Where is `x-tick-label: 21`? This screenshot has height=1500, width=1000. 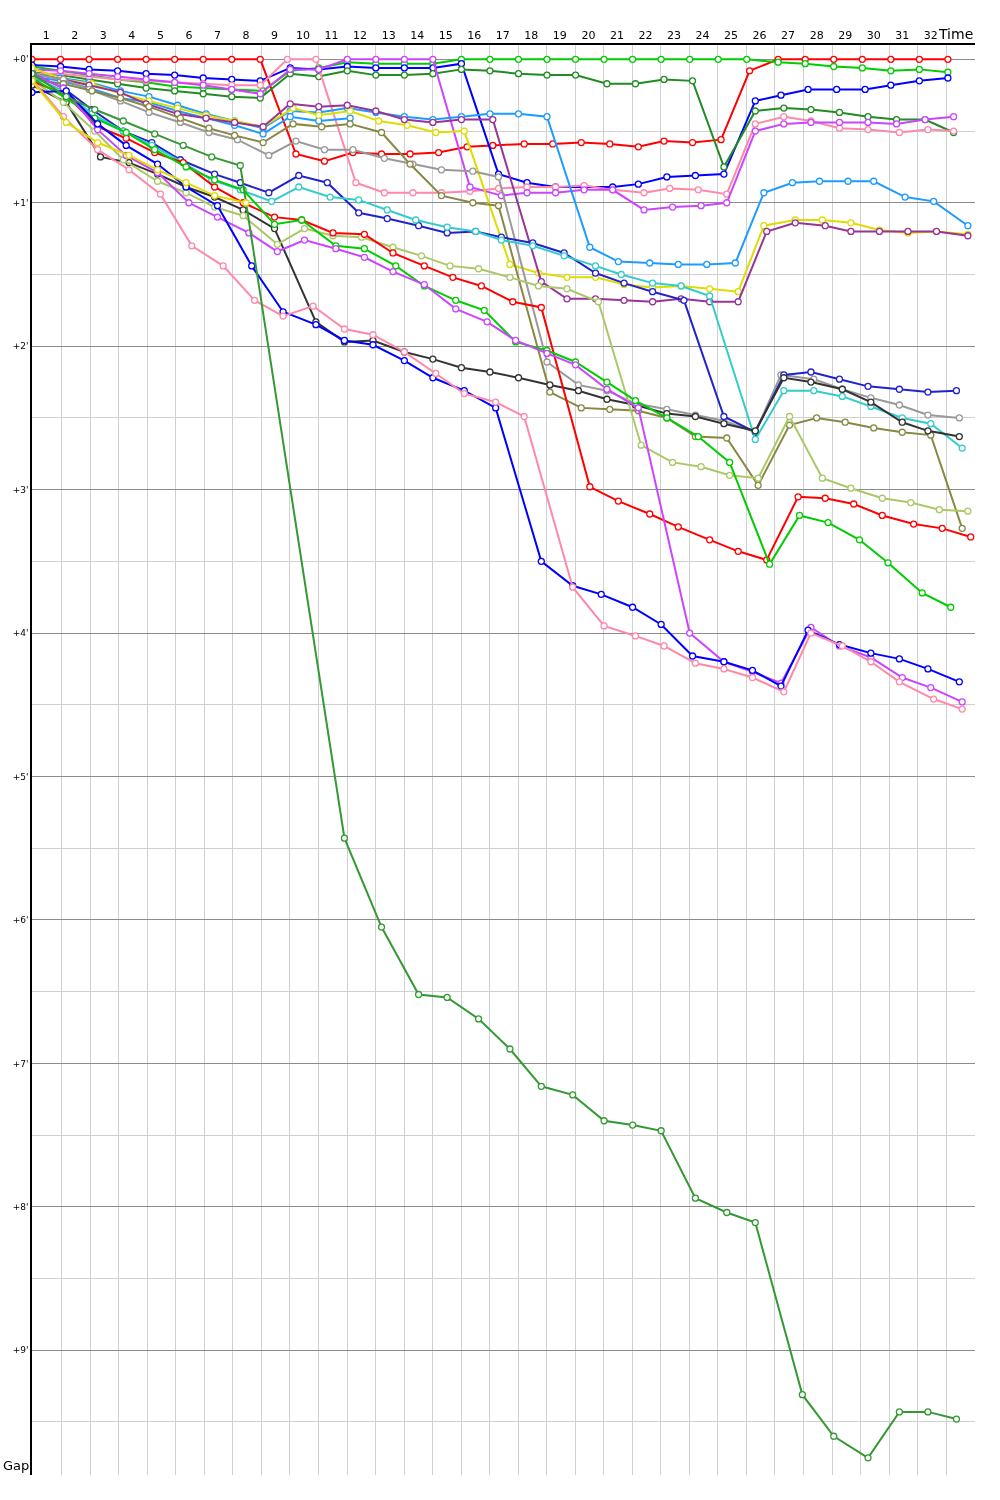
x-tick-label: 21 is located at coordinates (616, 35).